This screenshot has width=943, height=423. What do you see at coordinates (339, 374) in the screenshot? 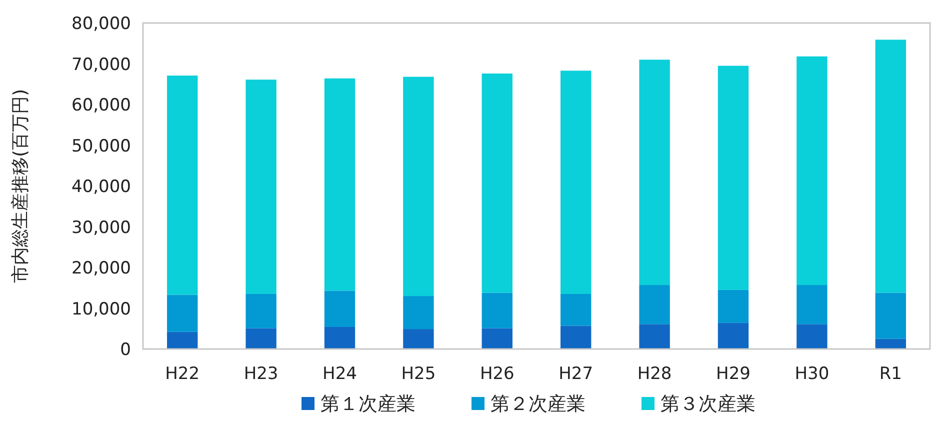
I see `x-tick-label: H24` at bounding box center [339, 374].